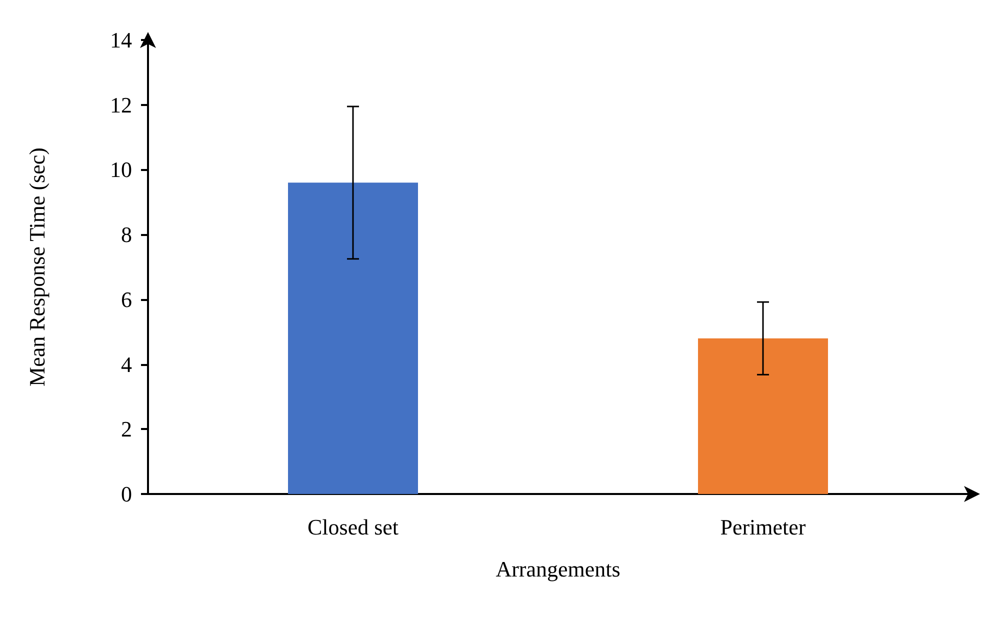 This screenshot has width=989, height=622. I want to click on y-axis-title: Mean Response Time (sec), so click(37, 267).